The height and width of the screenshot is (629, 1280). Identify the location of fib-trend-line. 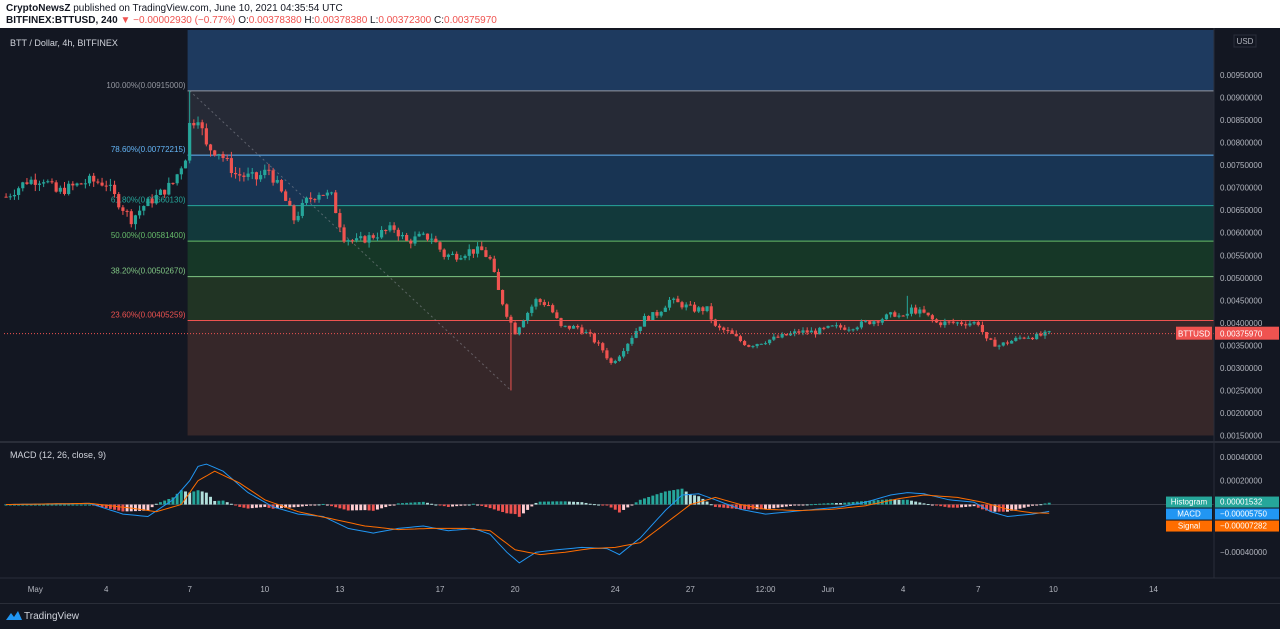
(350, 240).